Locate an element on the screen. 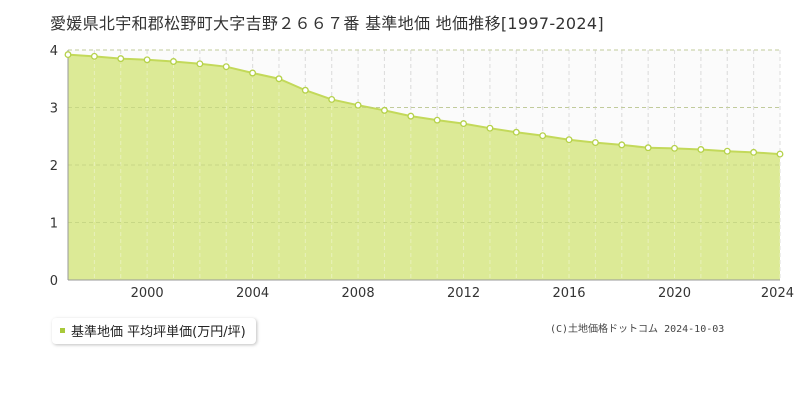 The height and width of the screenshot is (400, 800). y-tick-label: 4 is located at coordinates (54, 51).